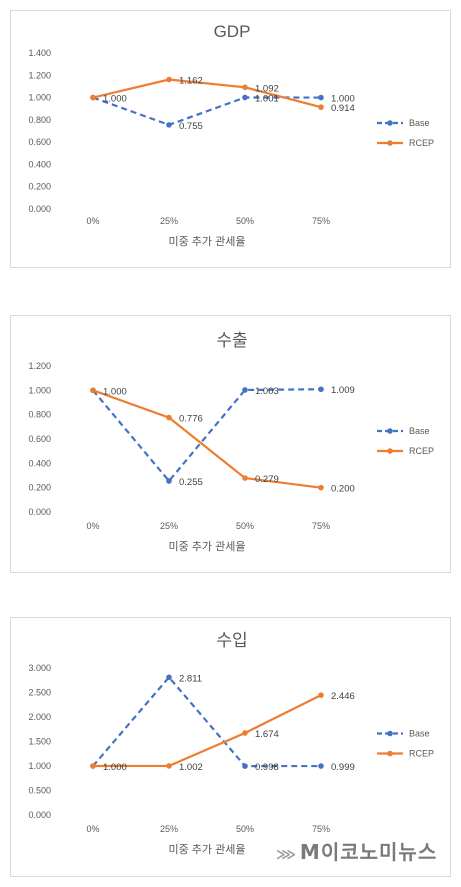  I want to click on data-label-base: 1.003, so click(267, 391).